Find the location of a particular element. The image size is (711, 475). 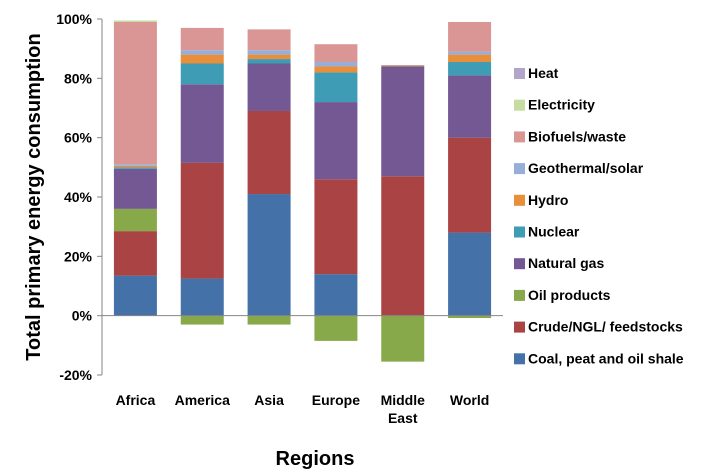

legend-label: Biofuels/waste is located at coordinates (577, 136).